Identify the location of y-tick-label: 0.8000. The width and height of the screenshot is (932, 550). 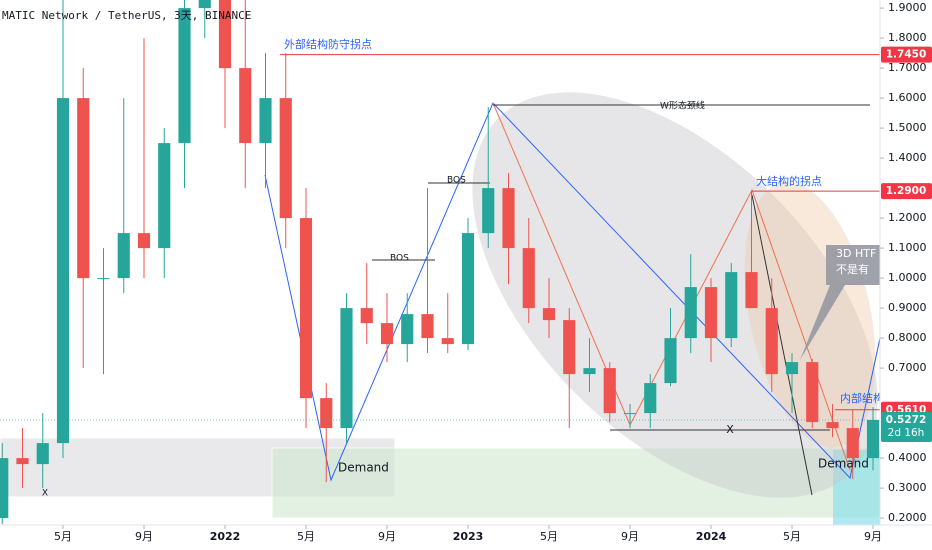
(907, 337).